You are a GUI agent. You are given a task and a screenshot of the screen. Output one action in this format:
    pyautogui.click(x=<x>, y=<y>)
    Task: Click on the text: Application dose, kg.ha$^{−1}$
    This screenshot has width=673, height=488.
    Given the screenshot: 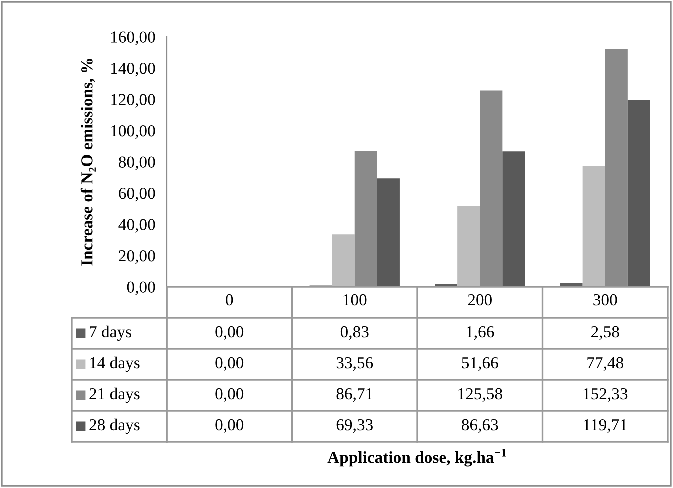 What is the action you would take?
    pyautogui.click(x=417, y=458)
    